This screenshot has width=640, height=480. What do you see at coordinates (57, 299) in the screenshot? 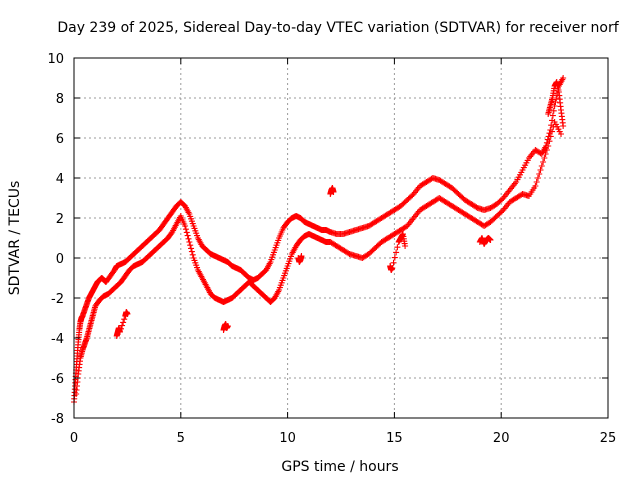
I see `y-tick-label: -2` at bounding box center [57, 299].